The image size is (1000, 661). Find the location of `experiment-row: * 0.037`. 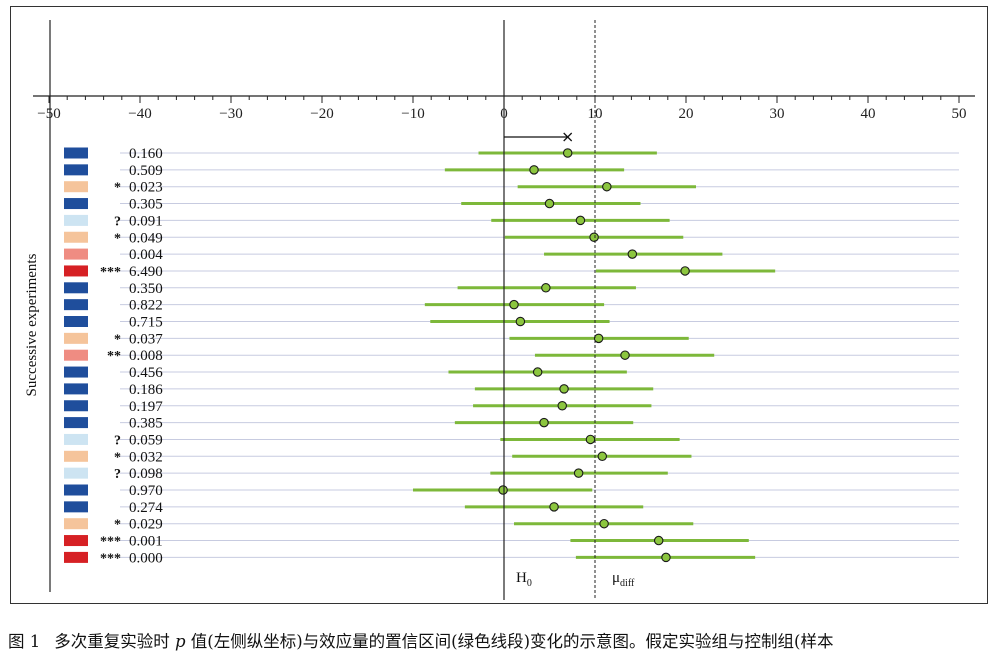

experiment-row: * 0.037 is located at coordinates (511, 339).